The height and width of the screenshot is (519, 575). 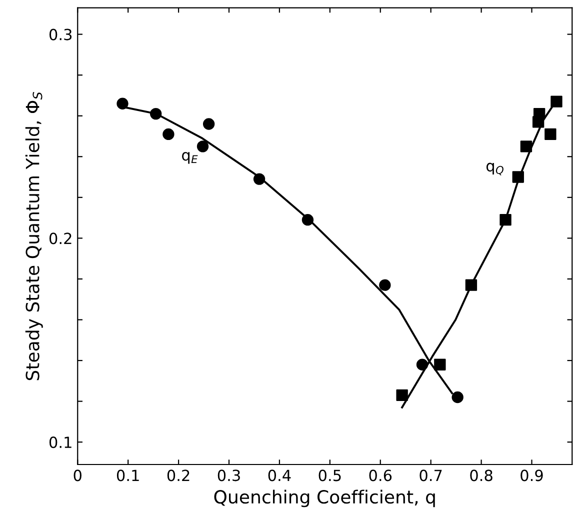 I want to click on x-tick-label: 0.1, so click(x=127, y=476).